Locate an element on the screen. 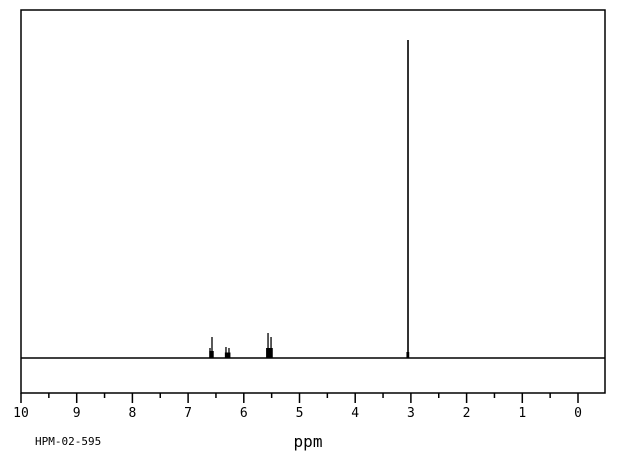  axis-tick-label: 9 is located at coordinates (77, 413).